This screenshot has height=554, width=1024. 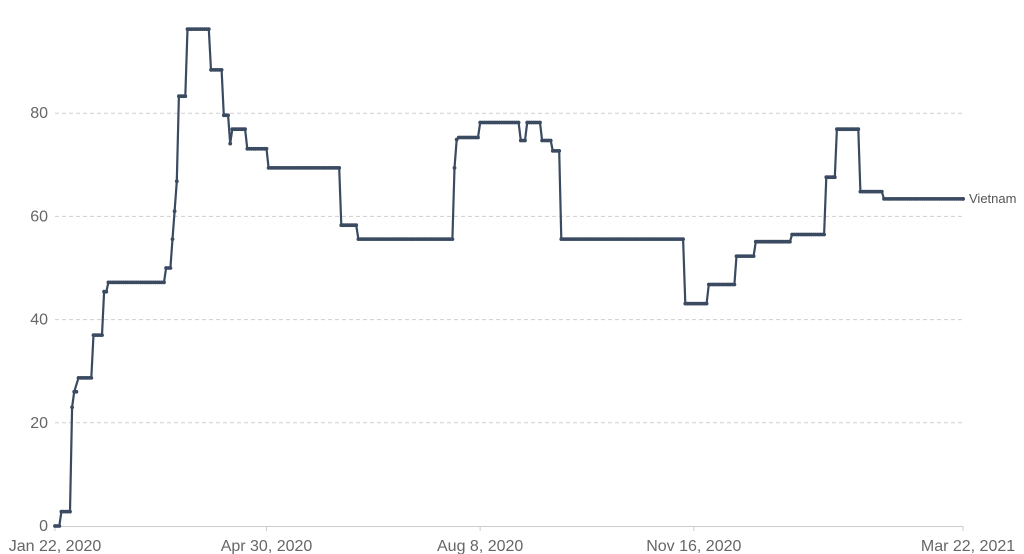 What do you see at coordinates (968, 546) in the screenshot?
I see `x-tick-label: Mar 22, 2021` at bounding box center [968, 546].